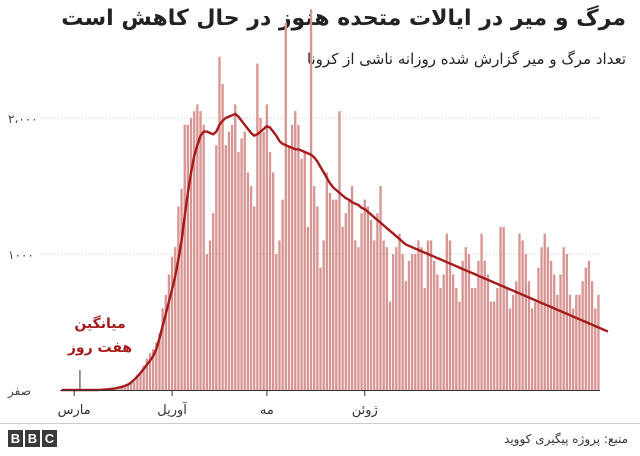  Describe the element at coordinates (99, 352) in the screenshot. I see `average-annotation: میانگین هفت روز` at that location.